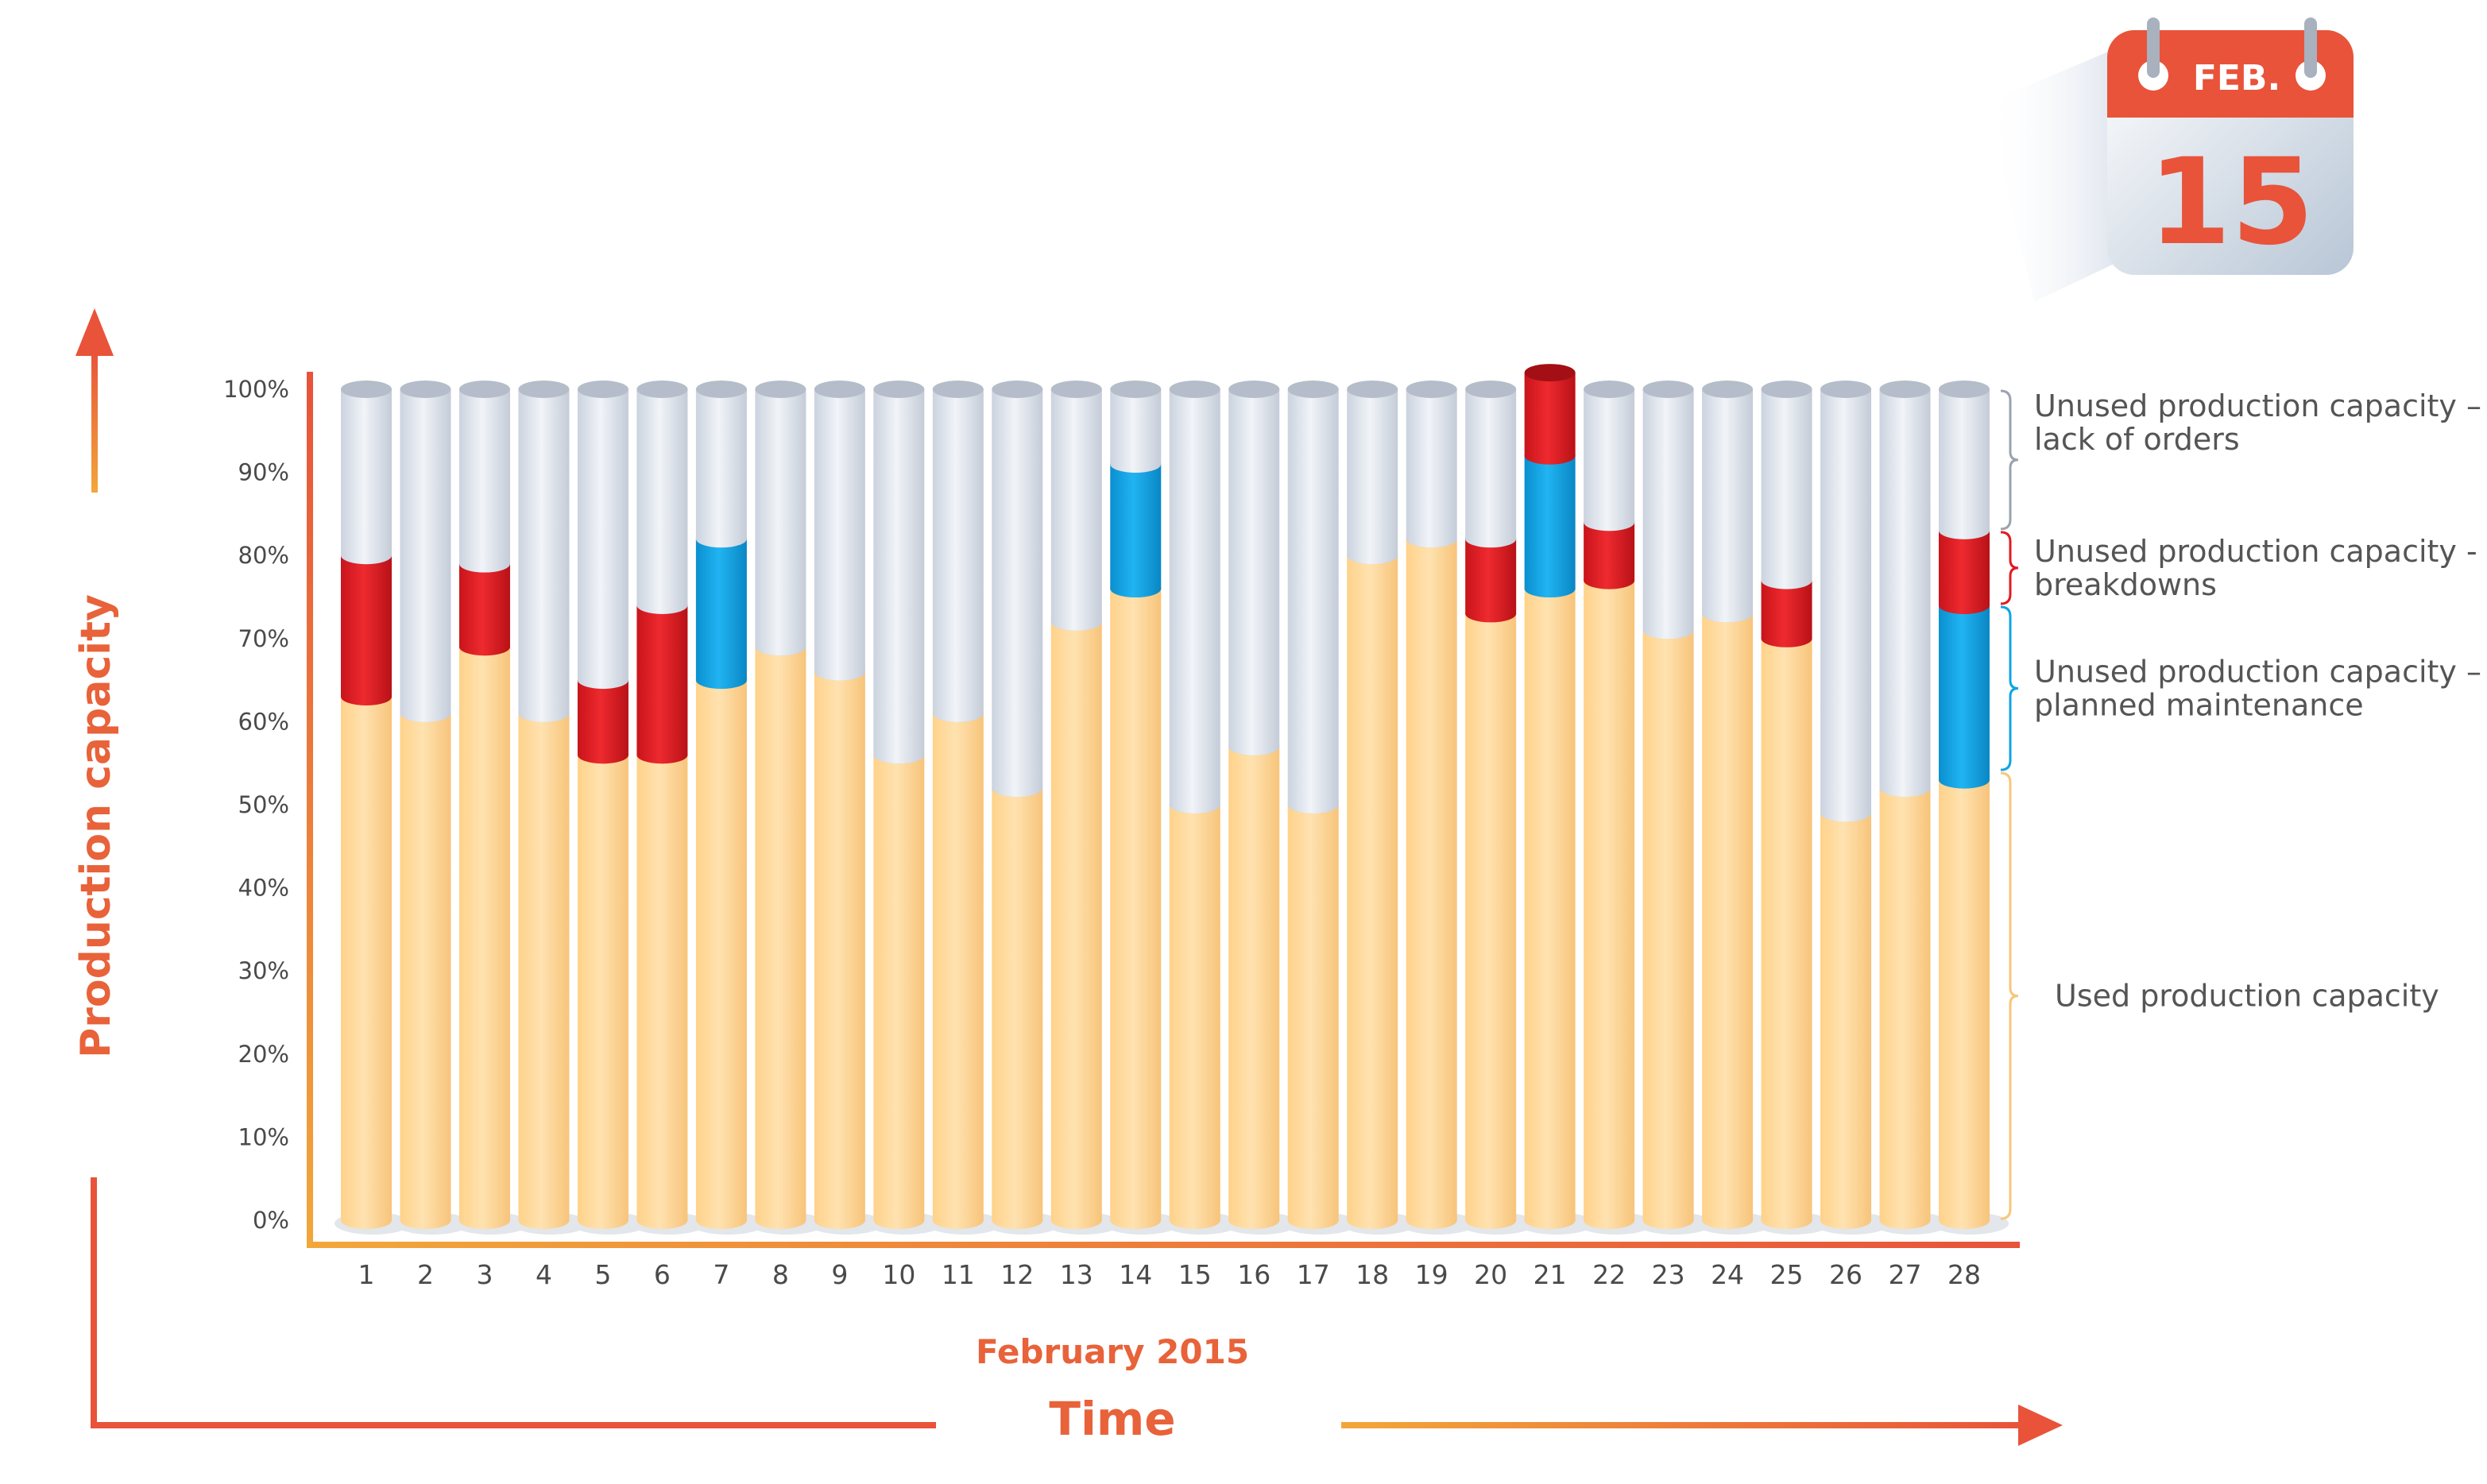 This screenshot has width=2487, height=1484. What do you see at coordinates (94, 400) in the screenshot?
I see `y-axis-arrow` at bounding box center [94, 400].